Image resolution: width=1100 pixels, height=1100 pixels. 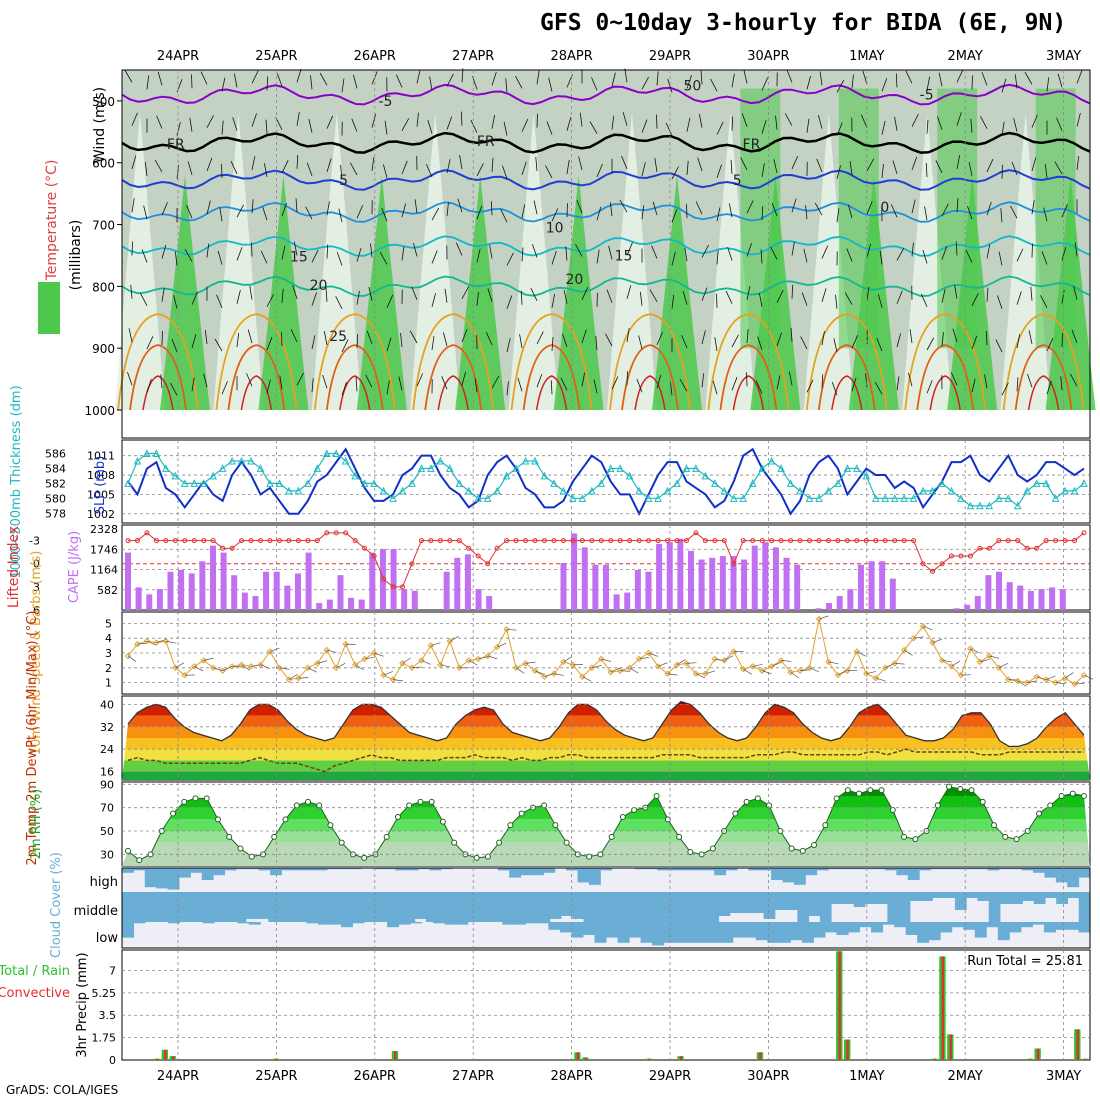 What do you see at coordinates (595, 738) in the screenshot?
I see `temperature-panel: 16 24 32 40` at bounding box center [595, 738].